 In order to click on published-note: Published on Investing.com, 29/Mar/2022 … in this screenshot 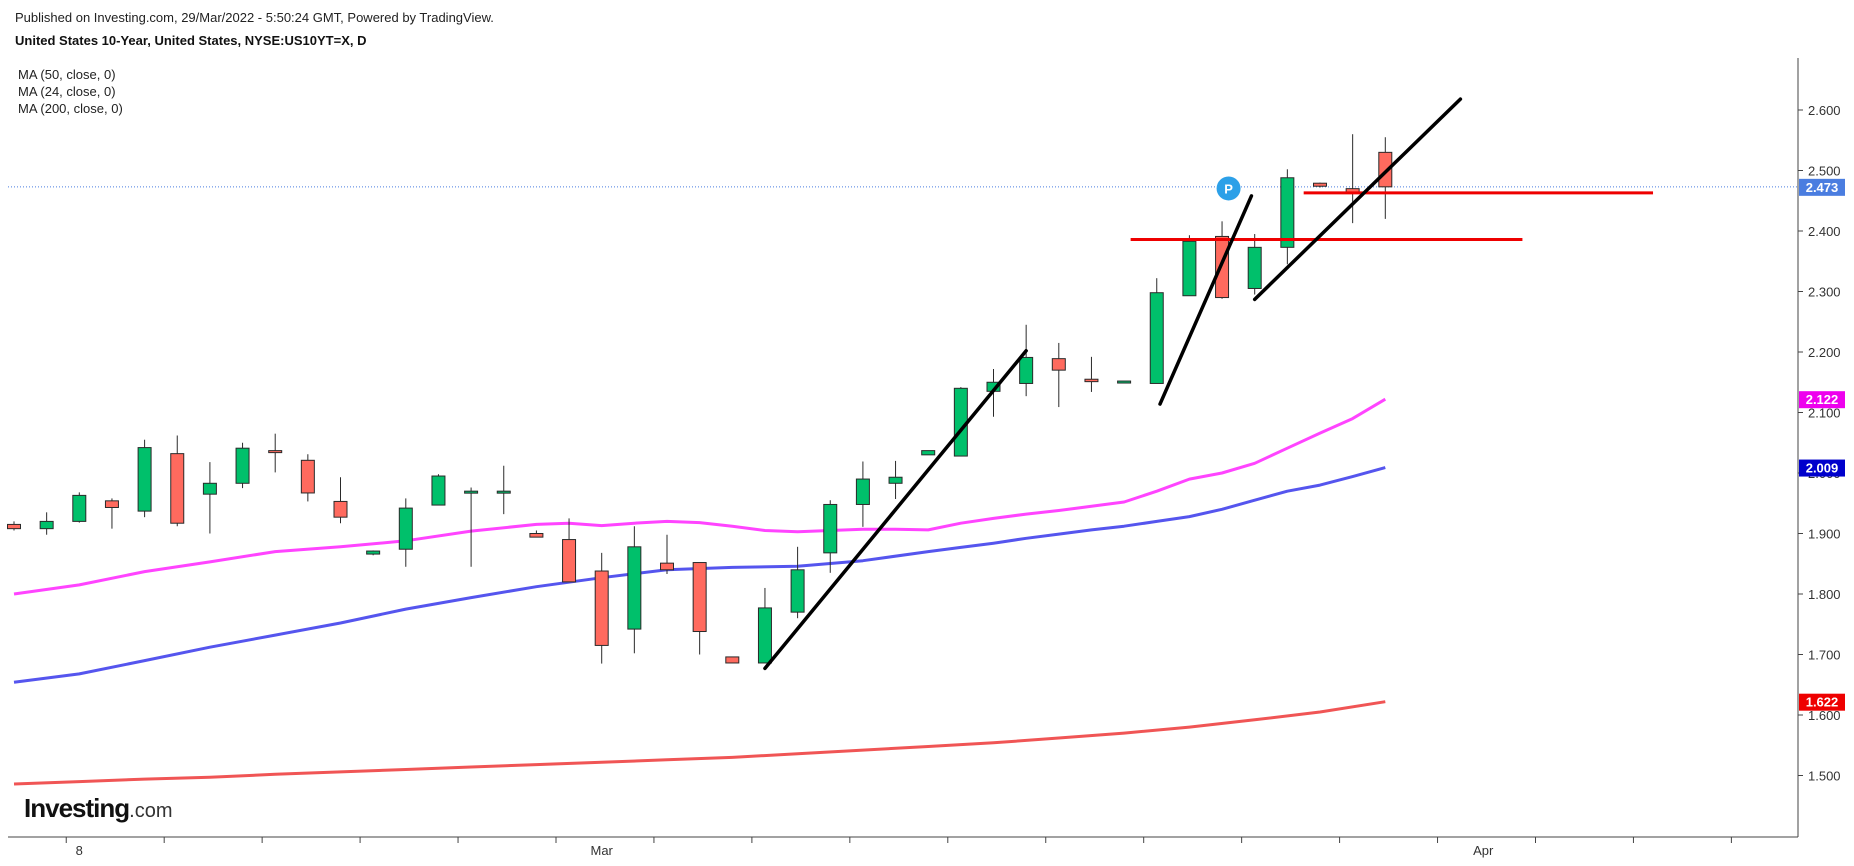, I will do `click(254, 17)`.